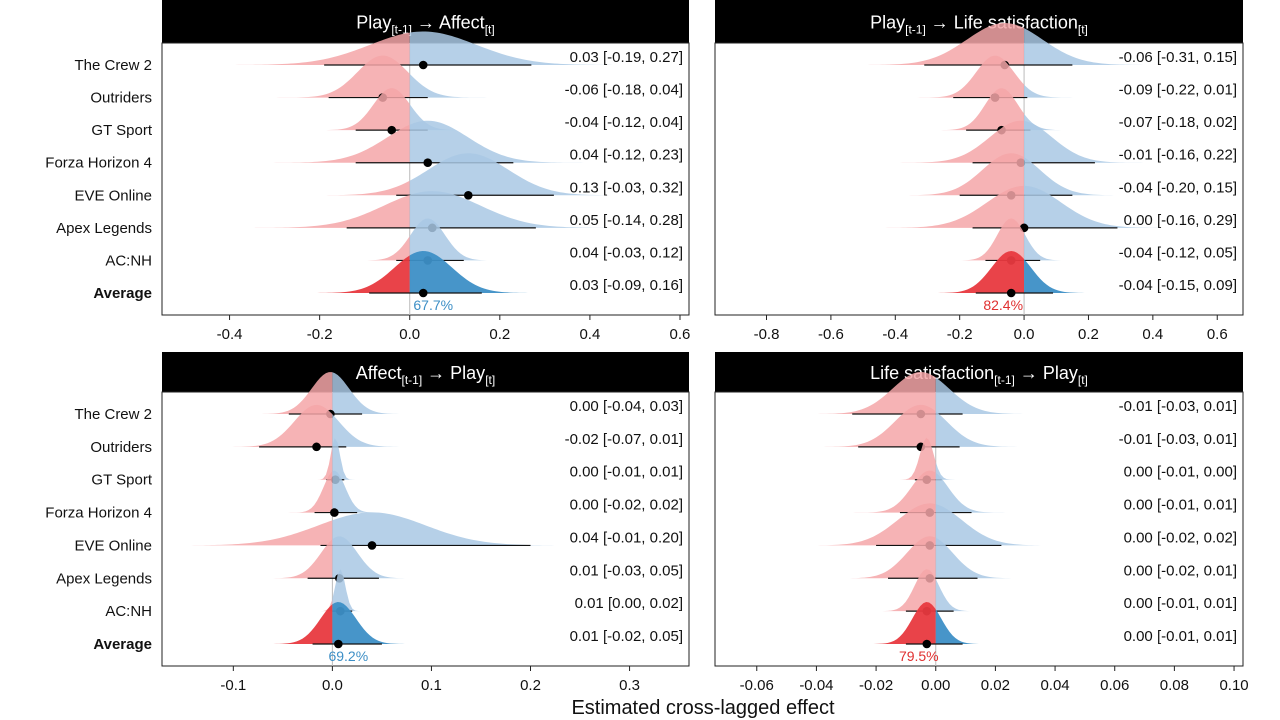 This screenshot has width=1280, height=720. What do you see at coordinates (391, 282) in the screenshot?
I see `row-average: 0.03 [-0.09, 0.16] Average 67.7%` at bounding box center [391, 282].